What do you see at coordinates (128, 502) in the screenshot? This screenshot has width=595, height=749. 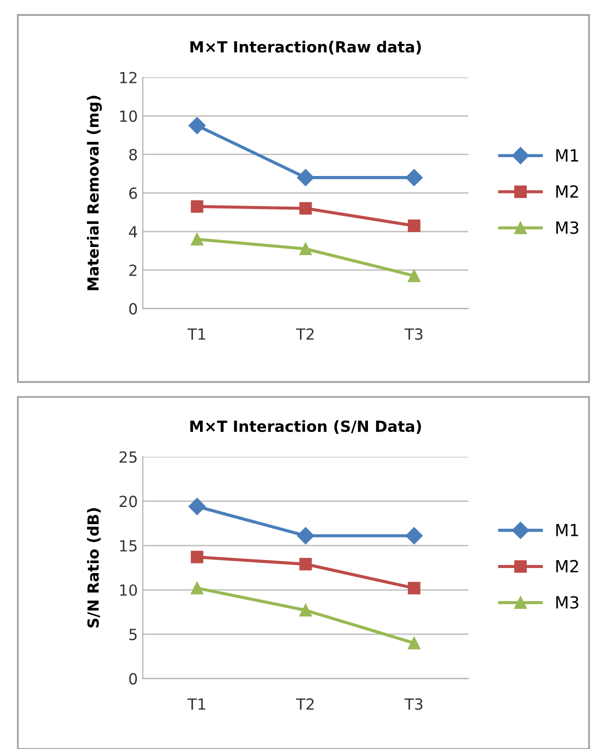 I see `y-tick-label: 20` at bounding box center [128, 502].